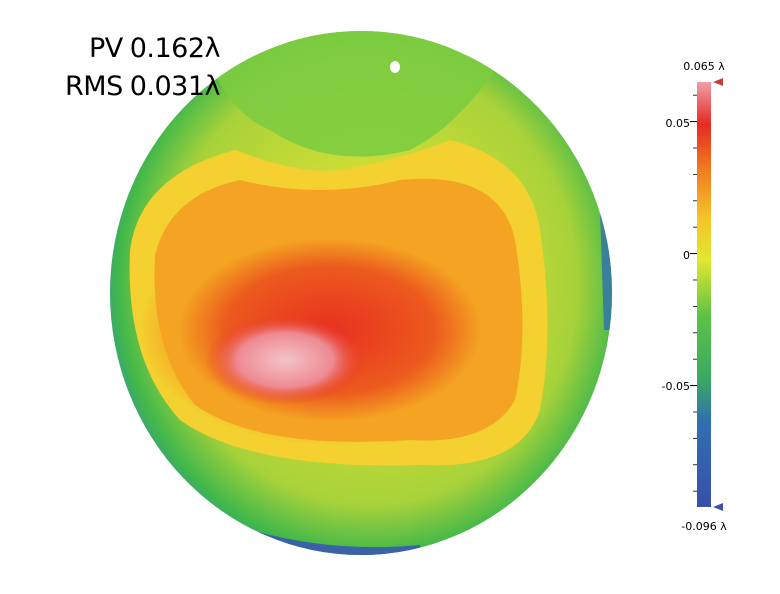  What do you see at coordinates (175, 48) in the screenshot?
I see `pv-value: 0.162λ` at bounding box center [175, 48].